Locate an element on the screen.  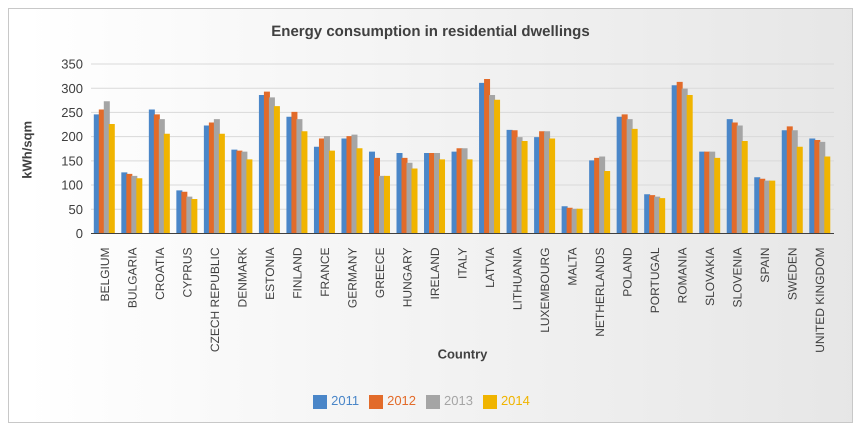
y-tick-label: 200 is located at coordinates (72, 136).